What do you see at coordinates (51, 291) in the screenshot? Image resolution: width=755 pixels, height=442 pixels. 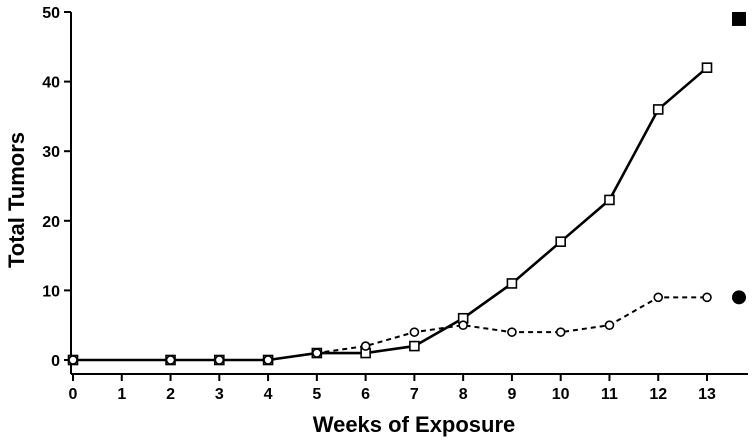 I see `y-tick-label: 10` at bounding box center [51, 291].